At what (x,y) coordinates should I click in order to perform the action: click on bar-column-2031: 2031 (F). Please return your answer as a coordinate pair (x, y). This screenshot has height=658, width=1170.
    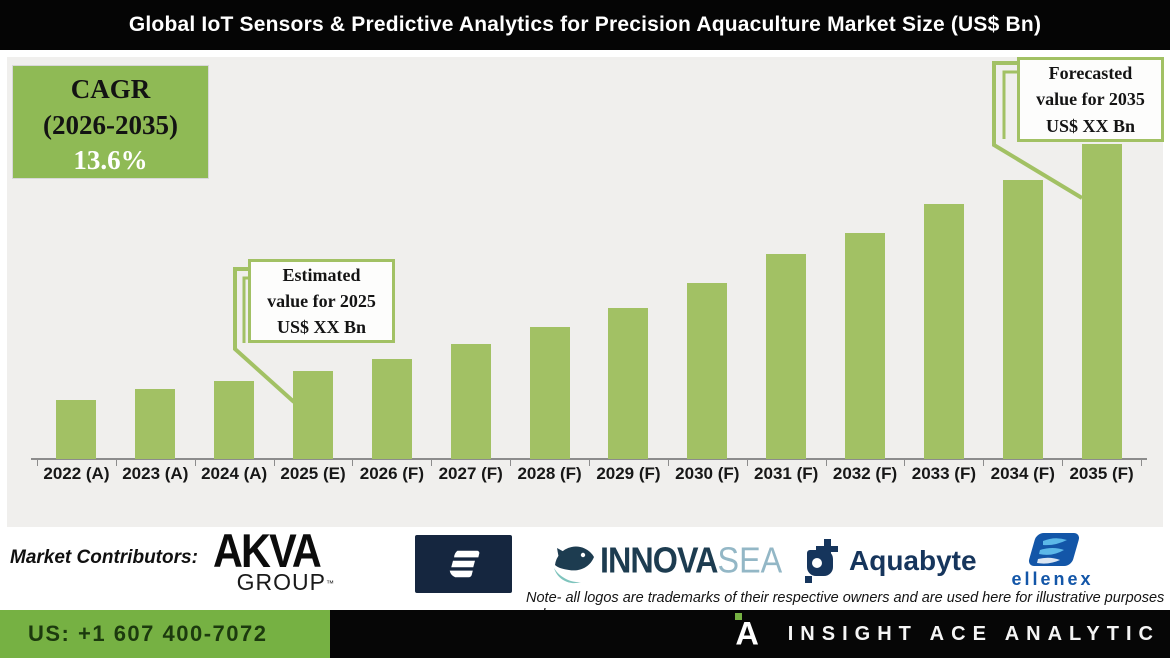
    Looking at the image, I should click on (786, 314).